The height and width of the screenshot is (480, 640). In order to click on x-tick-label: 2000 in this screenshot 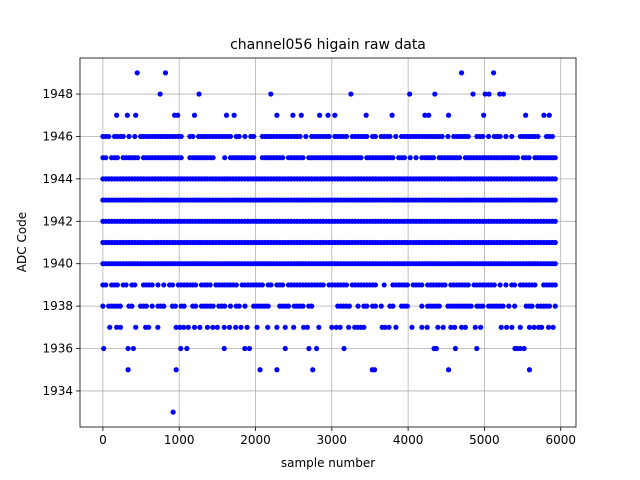, I will do `click(255, 440)`.